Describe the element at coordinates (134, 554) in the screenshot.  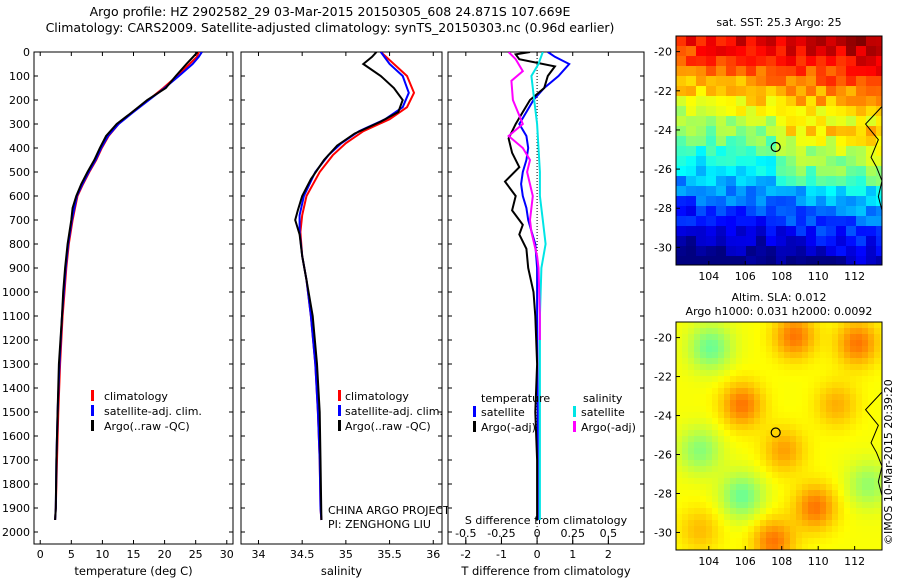
I see `temp-xtick-label: 15` at that location.